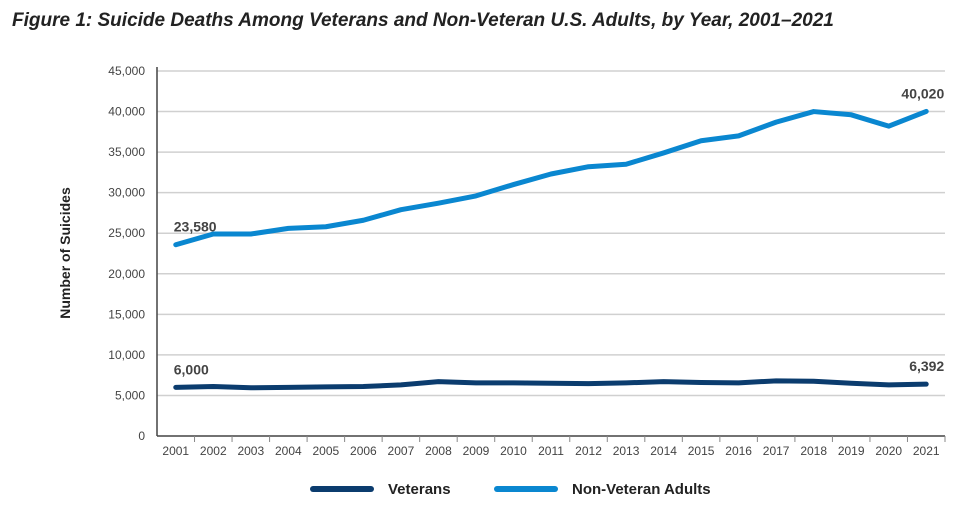 The image size is (980, 514). Describe the element at coordinates (126, 152) in the screenshot. I see `y-tick-label: 35,000` at that location.